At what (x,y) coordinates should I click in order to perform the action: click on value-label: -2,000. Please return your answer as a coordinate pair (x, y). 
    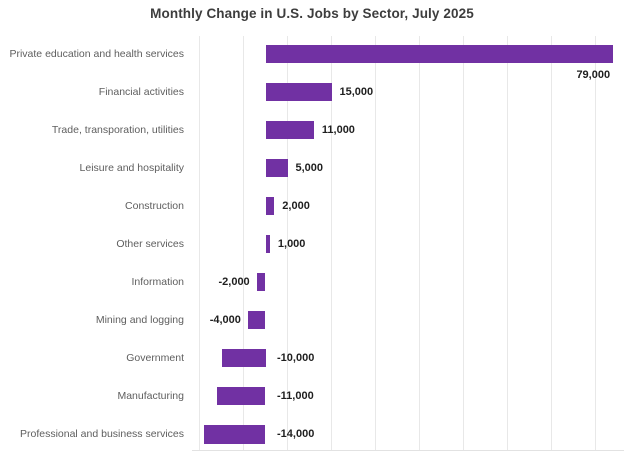
    Looking at the image, I should click on (234, 282).